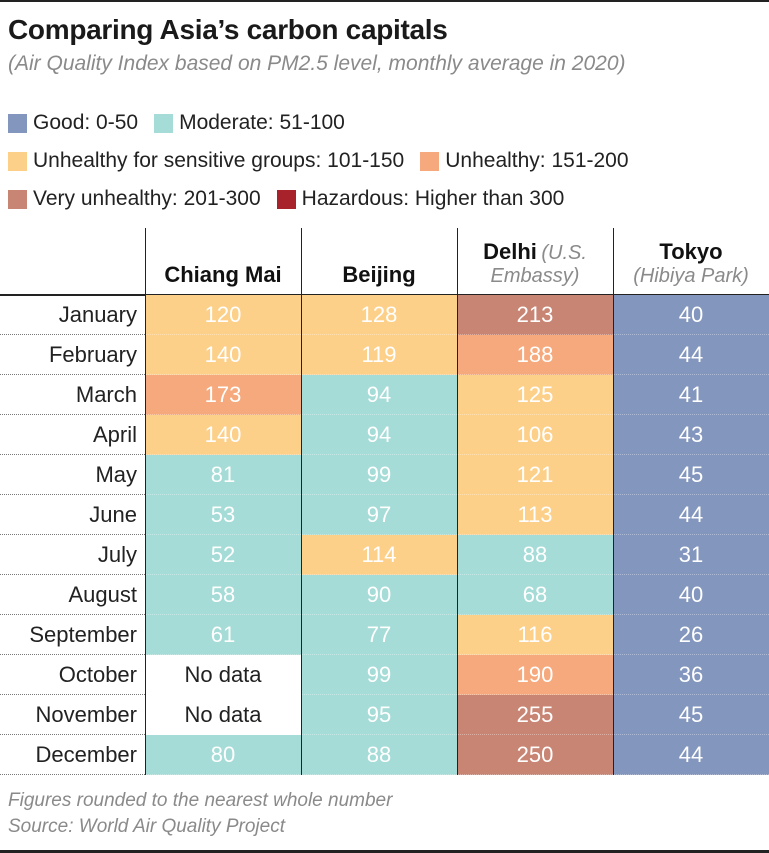  I want to click on legend-item-moderate: Moderate: 51-100, so click(249, 123).